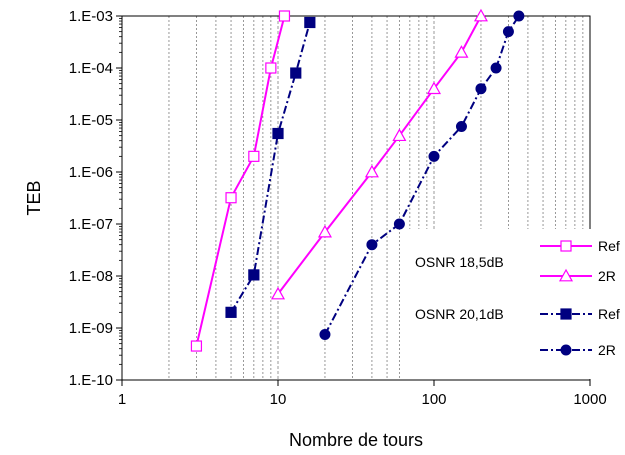 The height and width of the screenshot is (455, 625). Describe the element at coordinates (91, 276) in the screenshot. I see `y-tick-label: 1.E-08` at that location.